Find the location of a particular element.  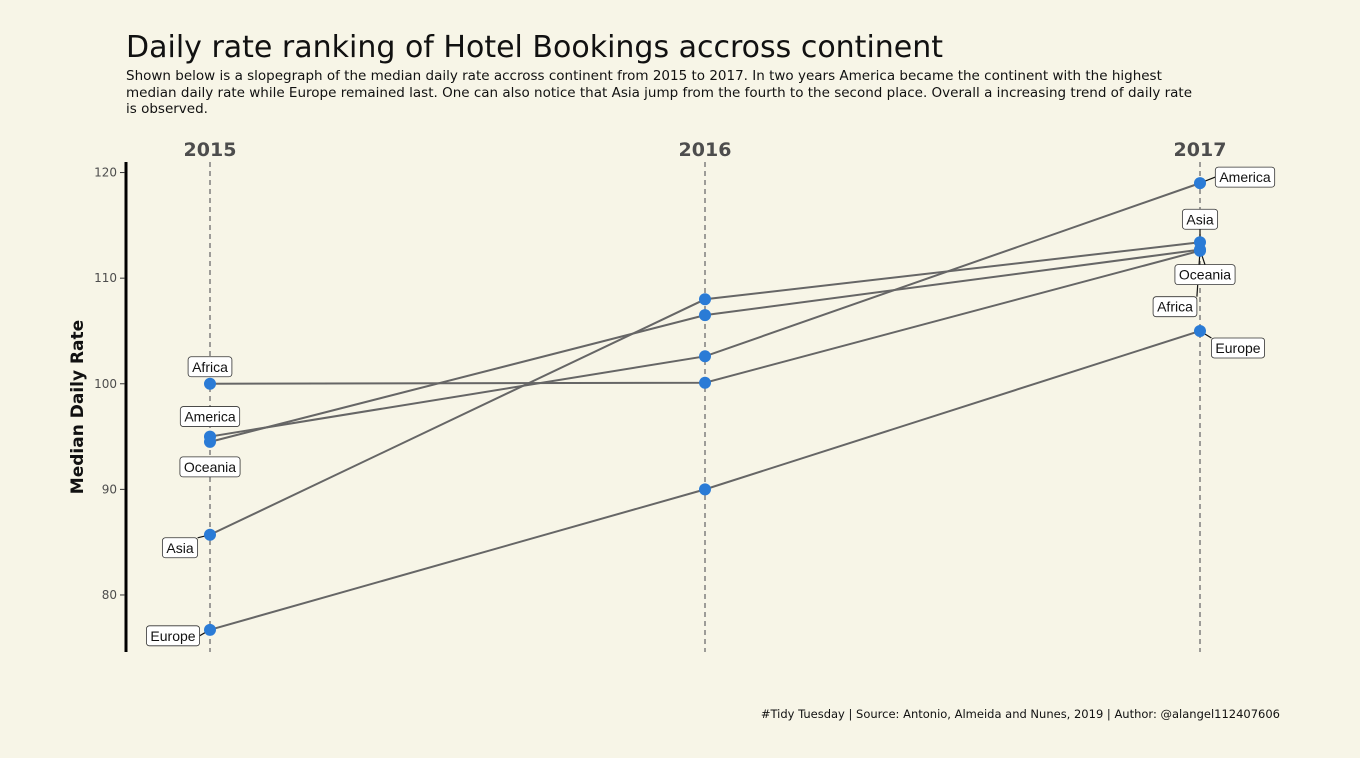

label-asia-2017: Asia is located at coordinates (1200, 219).